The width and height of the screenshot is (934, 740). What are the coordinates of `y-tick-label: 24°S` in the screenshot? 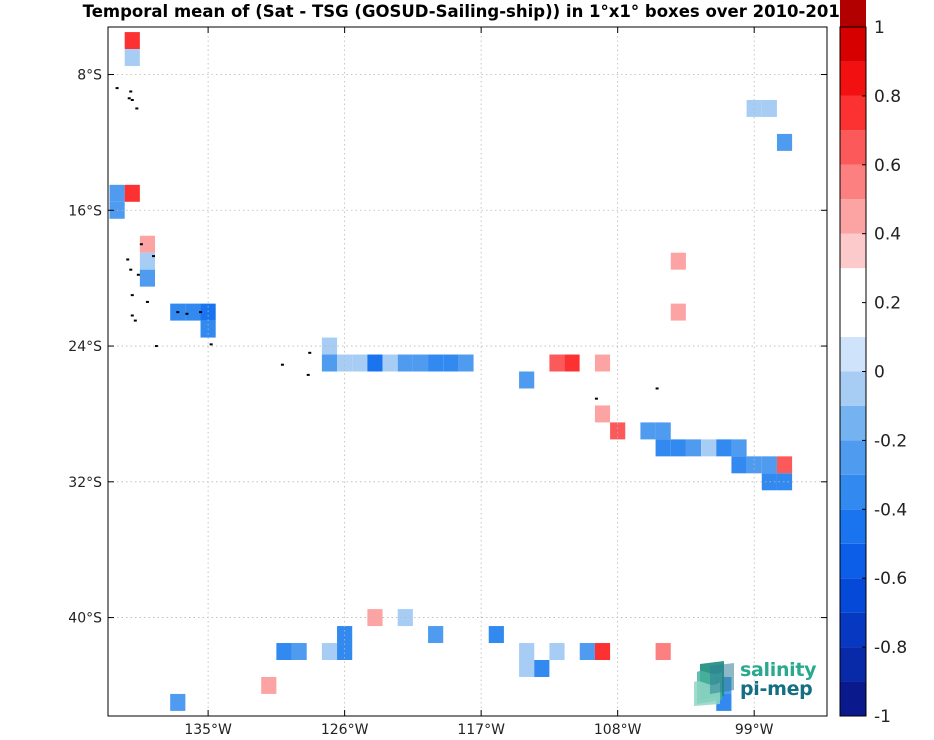 It's located at (85, 347).